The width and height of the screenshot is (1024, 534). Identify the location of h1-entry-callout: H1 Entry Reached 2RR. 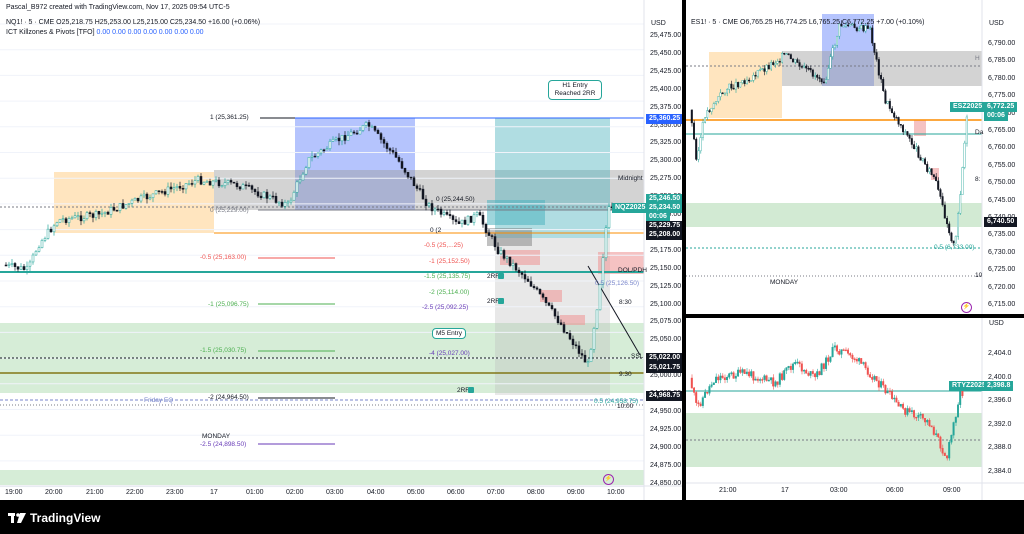
(575, 90).